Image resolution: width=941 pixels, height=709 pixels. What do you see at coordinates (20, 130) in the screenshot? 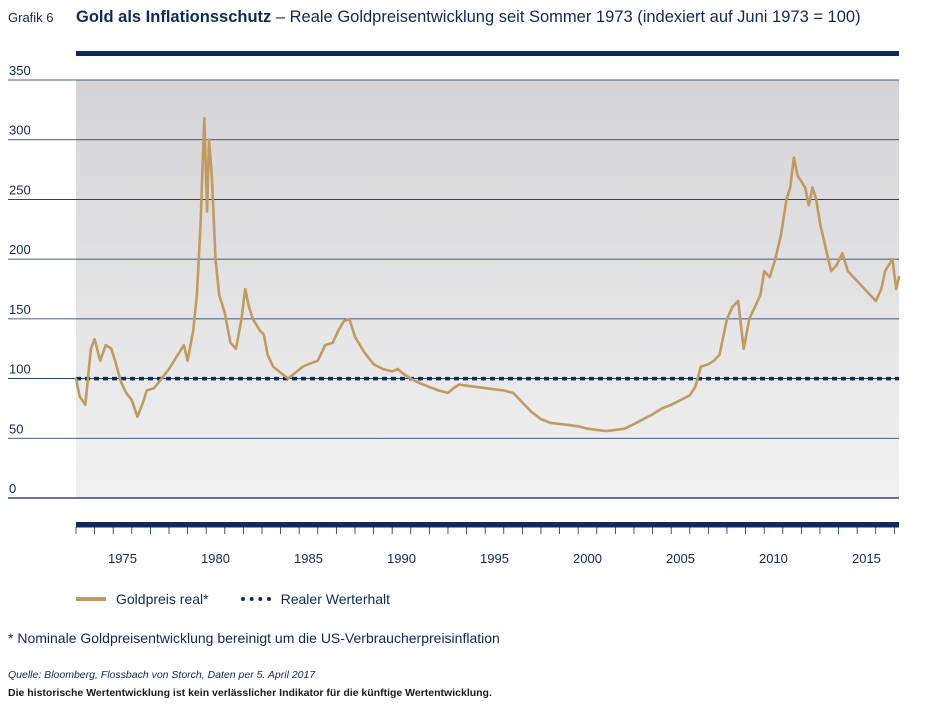
I see `y-tick-label-300: 300` at bounding box center [20, 130].